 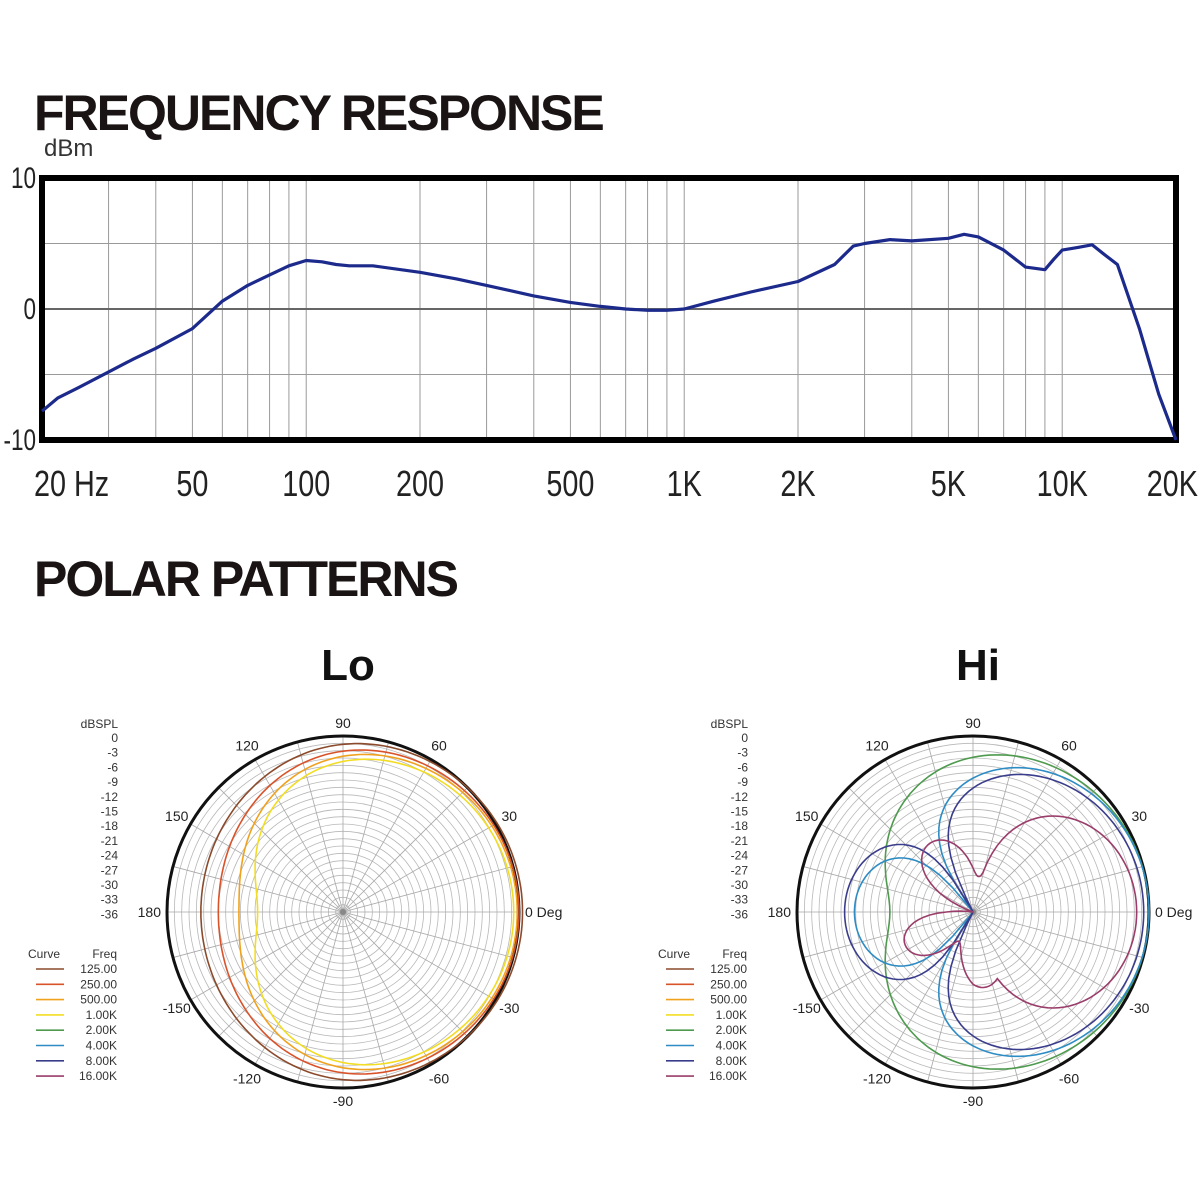 What do you see at coordinates (570, 483) in the screenshot?
I see `x-tick-label: 500` at bounding box center [570, 483].